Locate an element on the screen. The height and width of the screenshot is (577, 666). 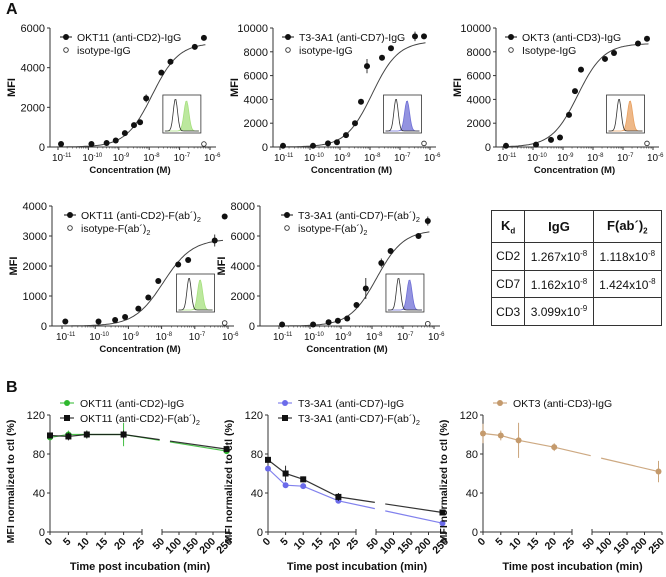
x-tick-label: 25 is located at coordinates (138, 544).